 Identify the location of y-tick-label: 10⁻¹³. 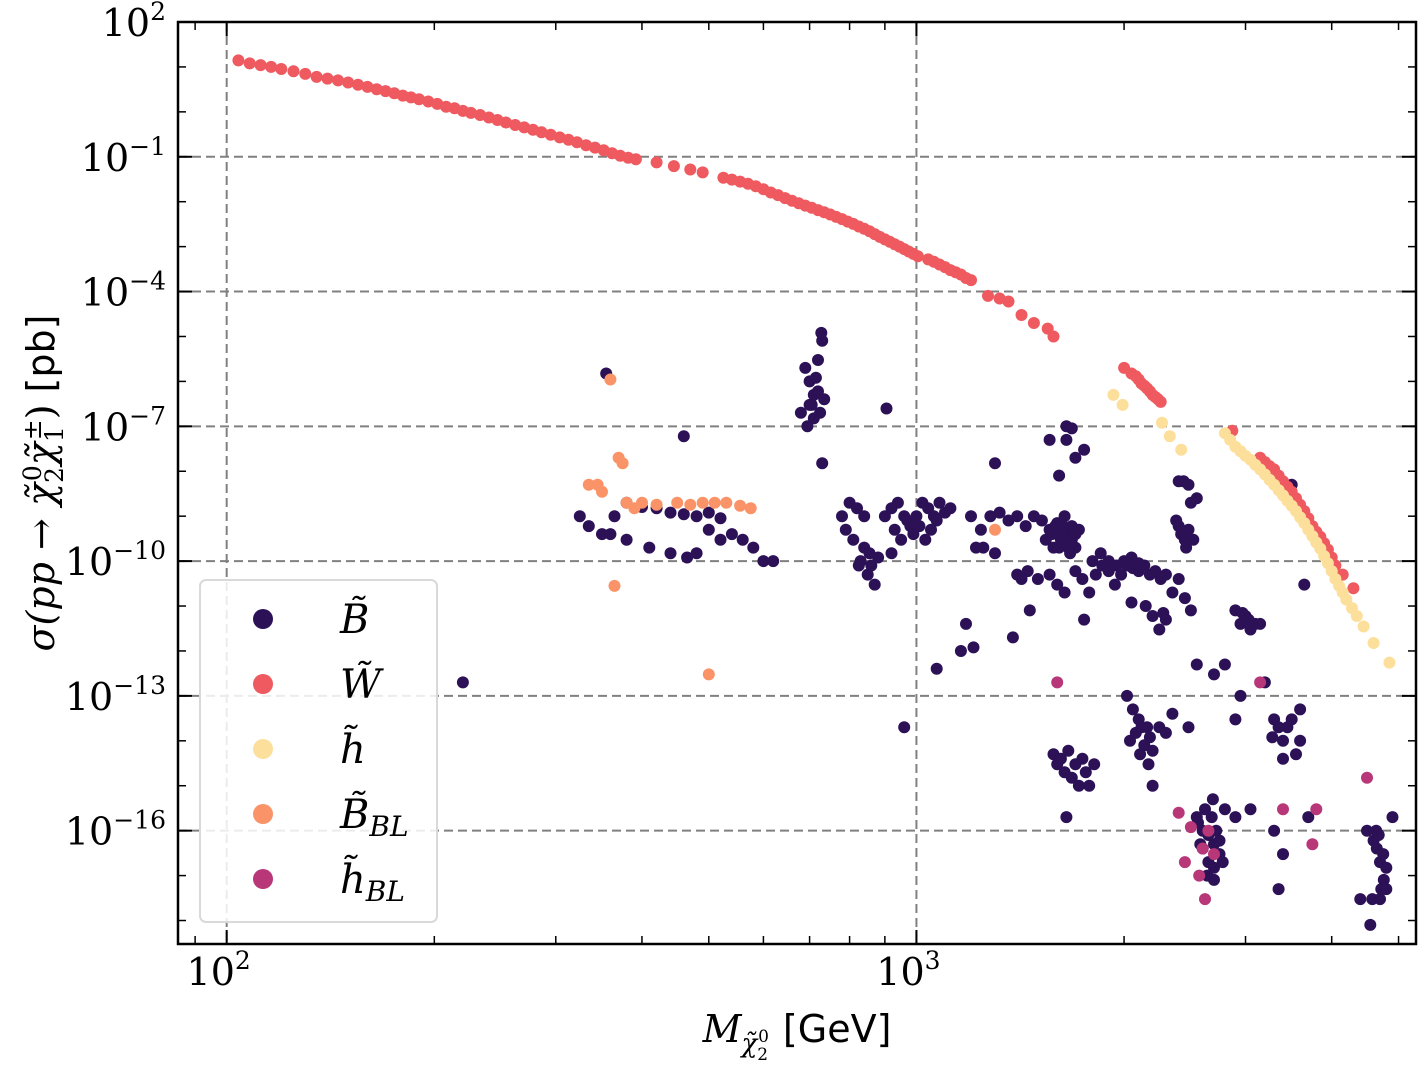
(115, 695).